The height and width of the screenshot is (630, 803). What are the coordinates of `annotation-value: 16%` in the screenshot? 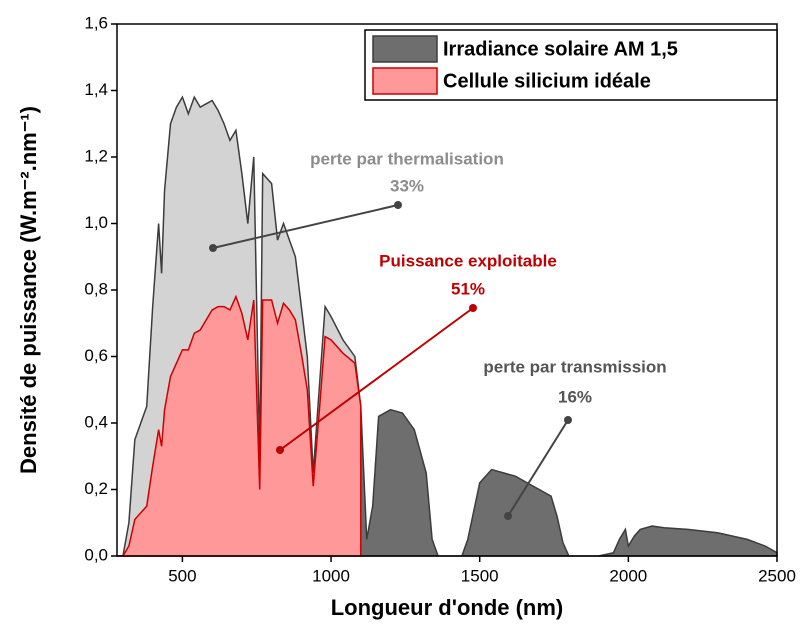 It's located at (575, 396).